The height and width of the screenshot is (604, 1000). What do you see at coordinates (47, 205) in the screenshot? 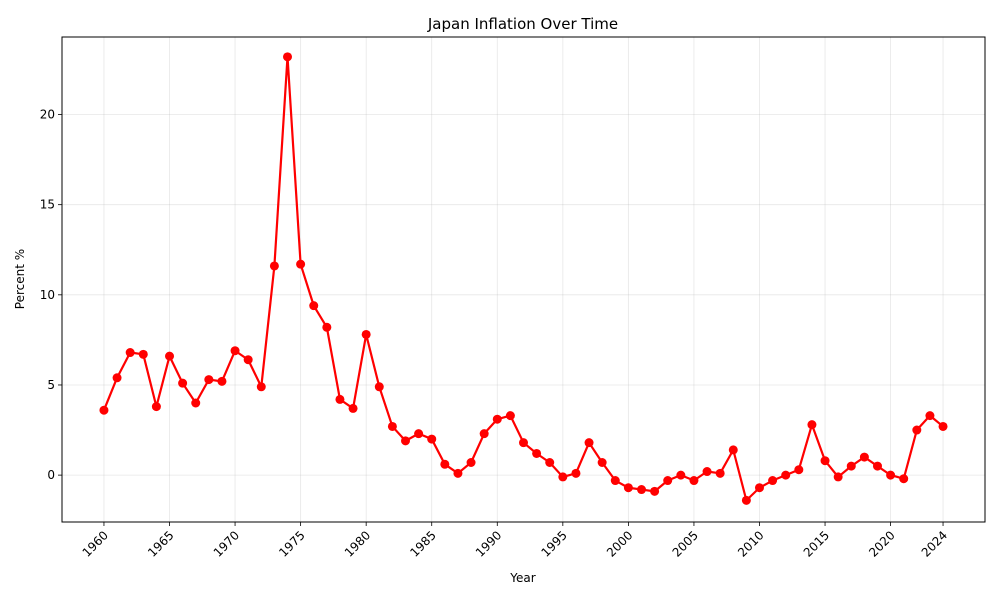
I see `y-tick-label: 15` at bounding box center [47, 205].